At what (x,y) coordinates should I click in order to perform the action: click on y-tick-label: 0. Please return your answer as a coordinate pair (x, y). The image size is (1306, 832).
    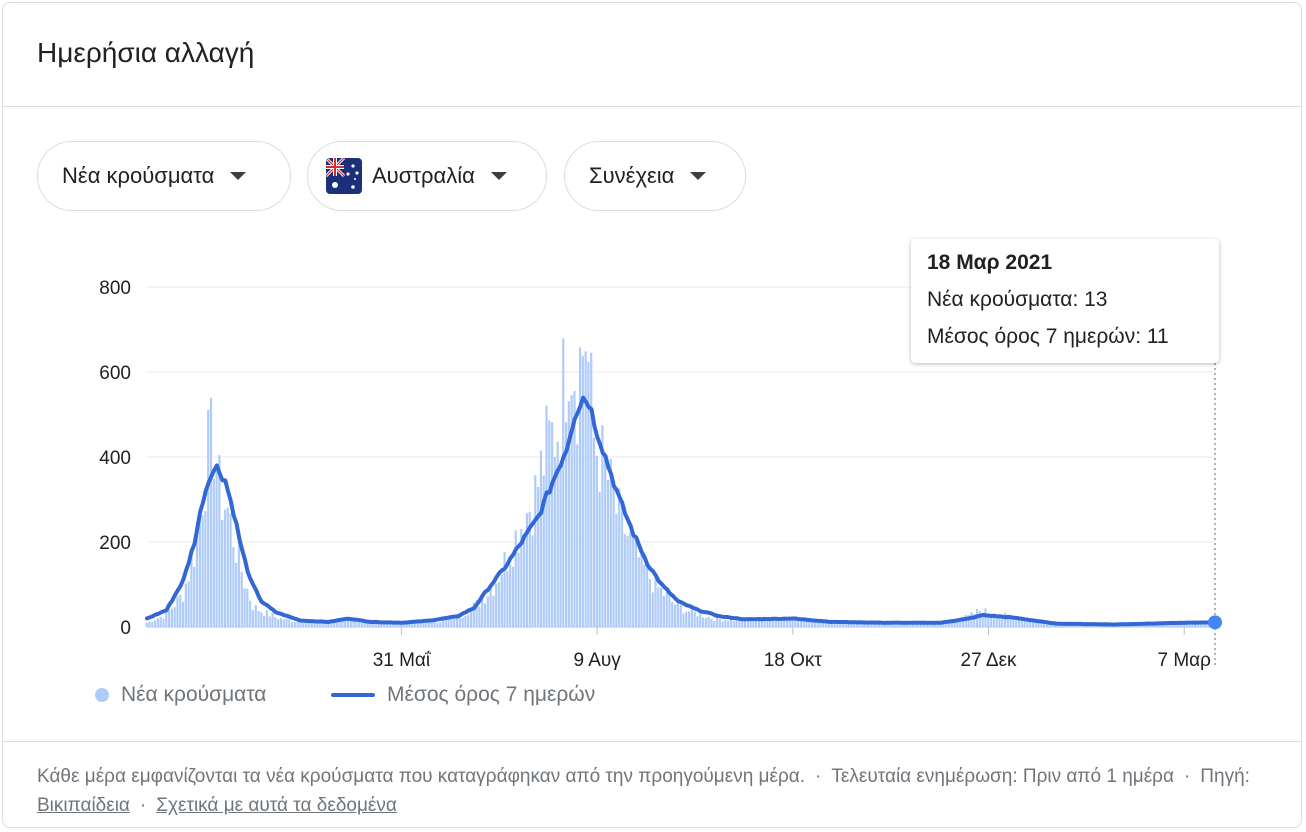
    Looking at the image, I should click on (125, 628).